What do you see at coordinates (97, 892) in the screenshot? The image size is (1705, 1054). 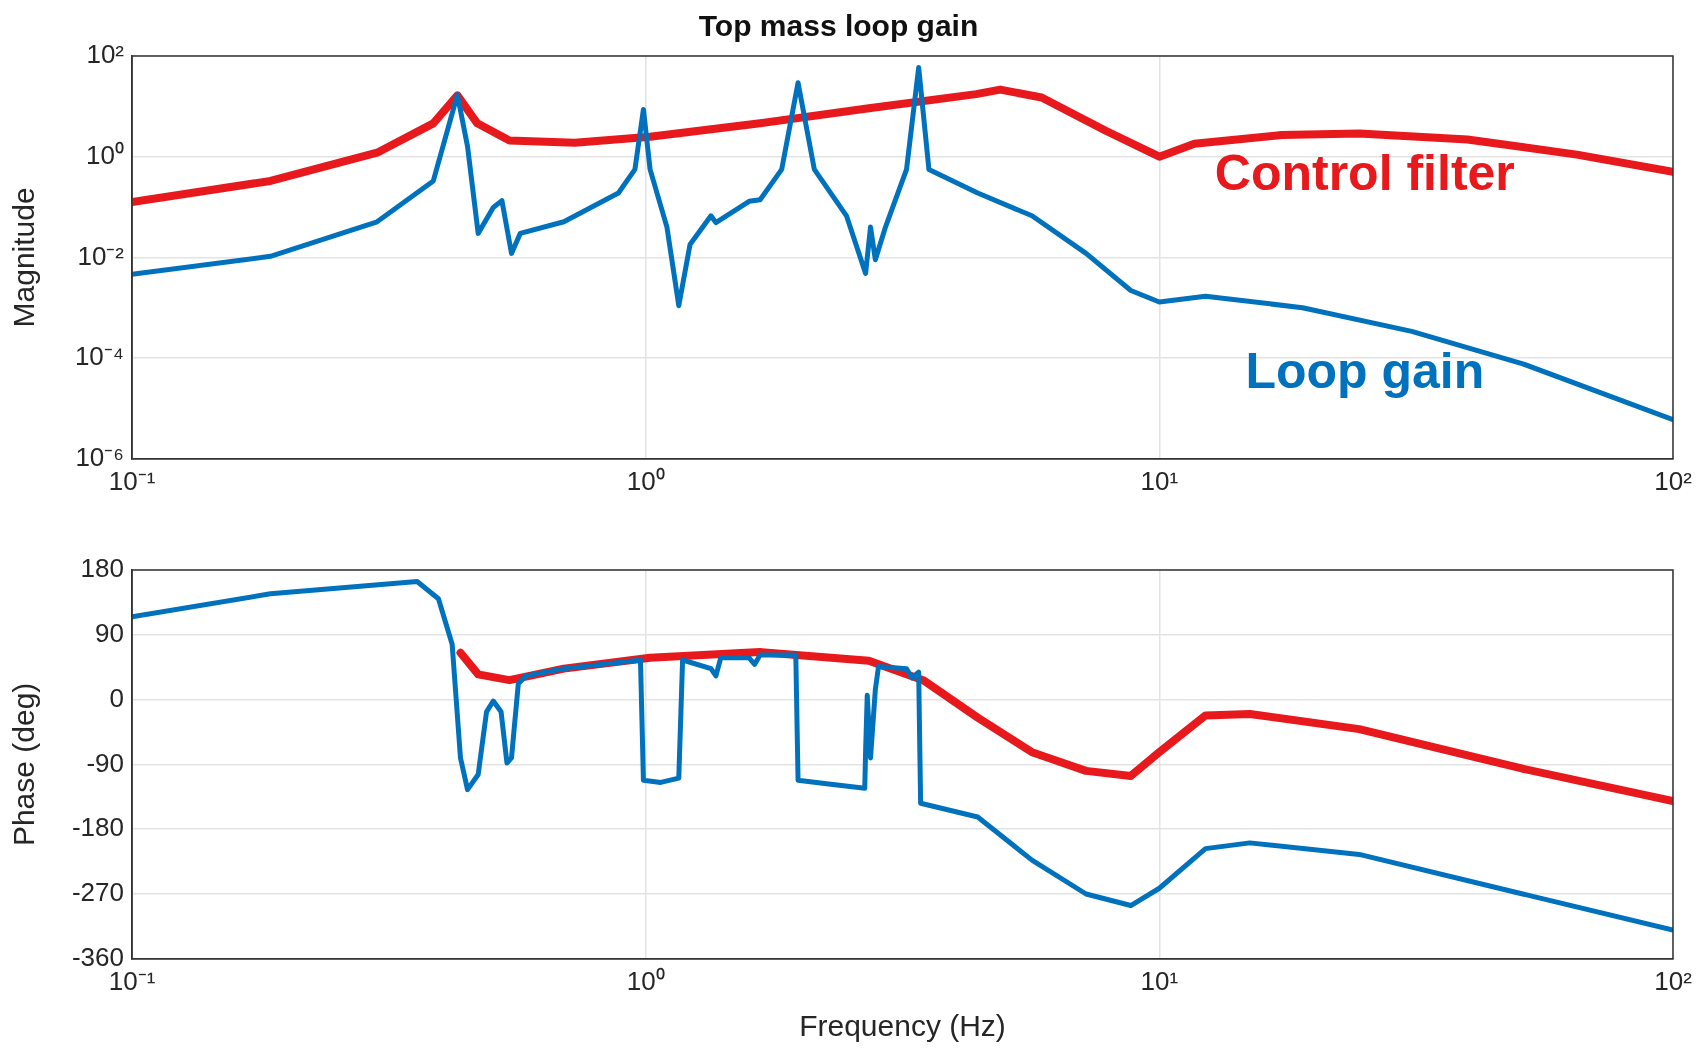 I see `y-tick-label: -270` at bounding box center [97, 892].